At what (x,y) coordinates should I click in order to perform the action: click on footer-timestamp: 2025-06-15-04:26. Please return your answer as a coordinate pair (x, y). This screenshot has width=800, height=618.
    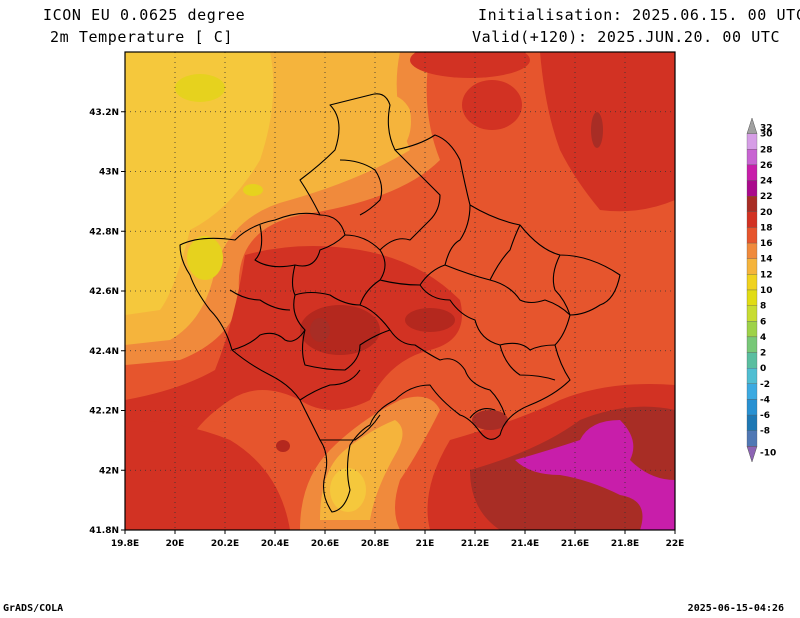
    Looking at the image, I should click on (735, 608).